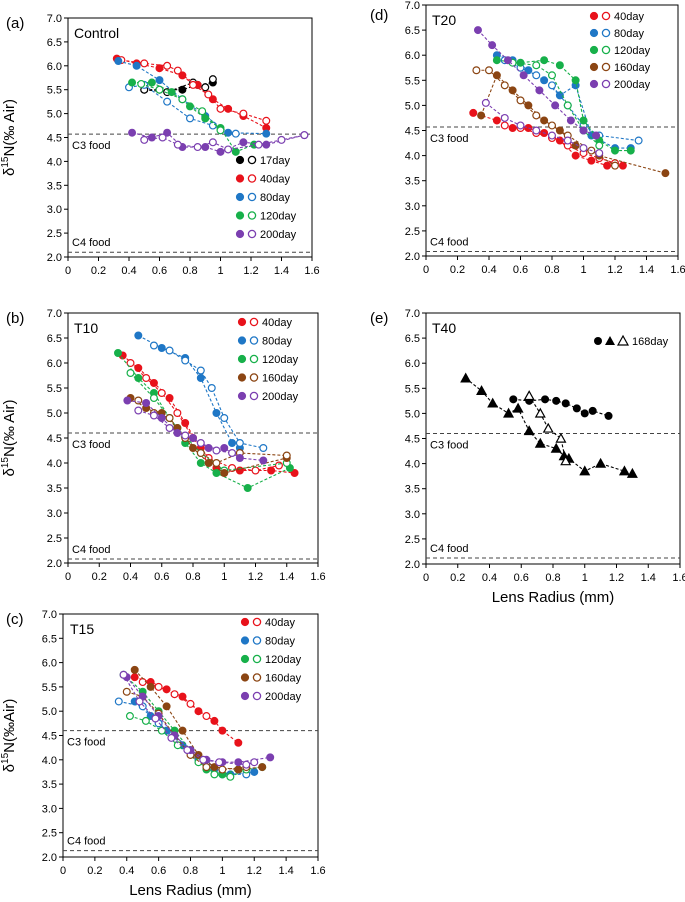 This screenshot has width=685, height=902. Describe the element at coordinates (240, 160) in the screenshot. I see `legend-marker-filled-17day` at that location.